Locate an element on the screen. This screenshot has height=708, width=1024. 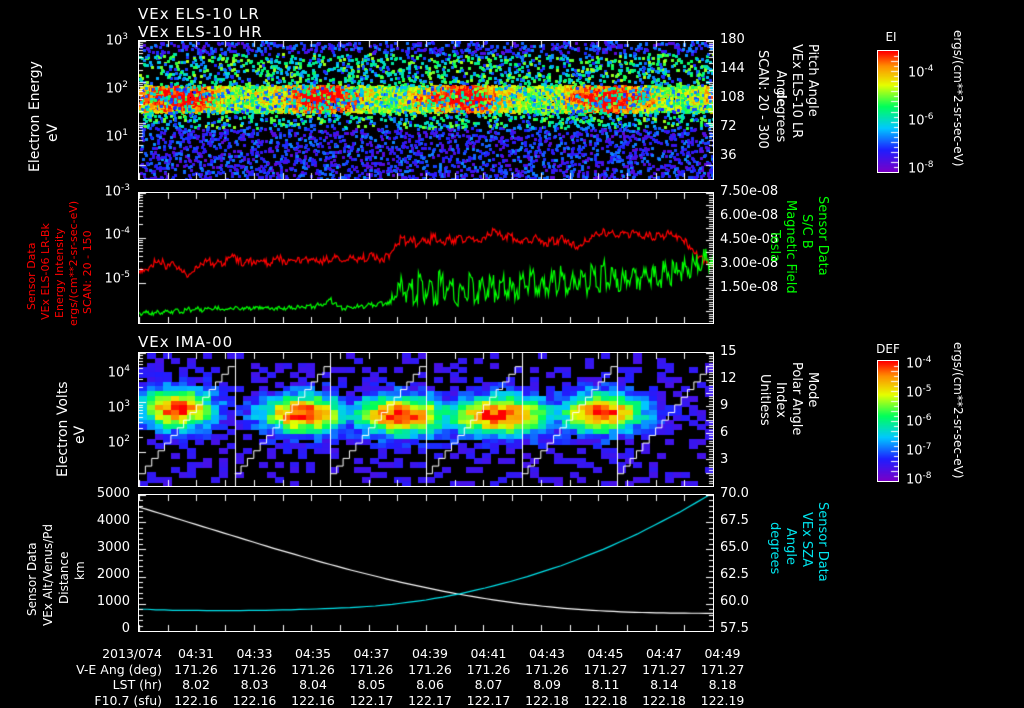
table-cell: 04:43 is located at coordinates (547, 653).